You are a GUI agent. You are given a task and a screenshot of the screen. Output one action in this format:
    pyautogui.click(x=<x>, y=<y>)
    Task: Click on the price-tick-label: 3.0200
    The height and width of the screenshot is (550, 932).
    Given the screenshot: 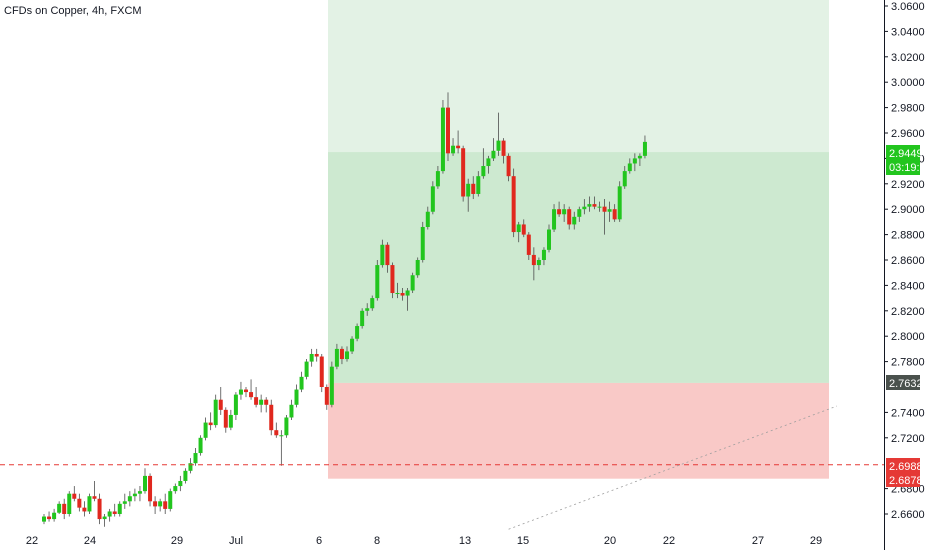 What is the action you would take?
    pyautogui.click(x=908, y=58)
    